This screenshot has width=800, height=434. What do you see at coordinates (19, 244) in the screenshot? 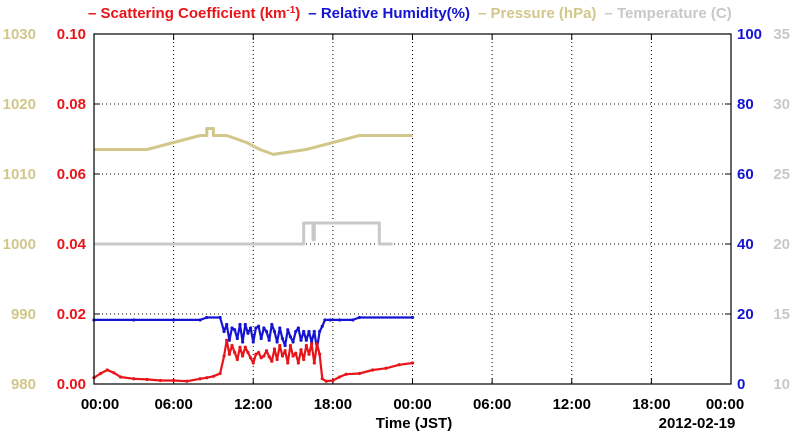
I see `pressure-tick-label: 1000` at bounding box center [19, 244].